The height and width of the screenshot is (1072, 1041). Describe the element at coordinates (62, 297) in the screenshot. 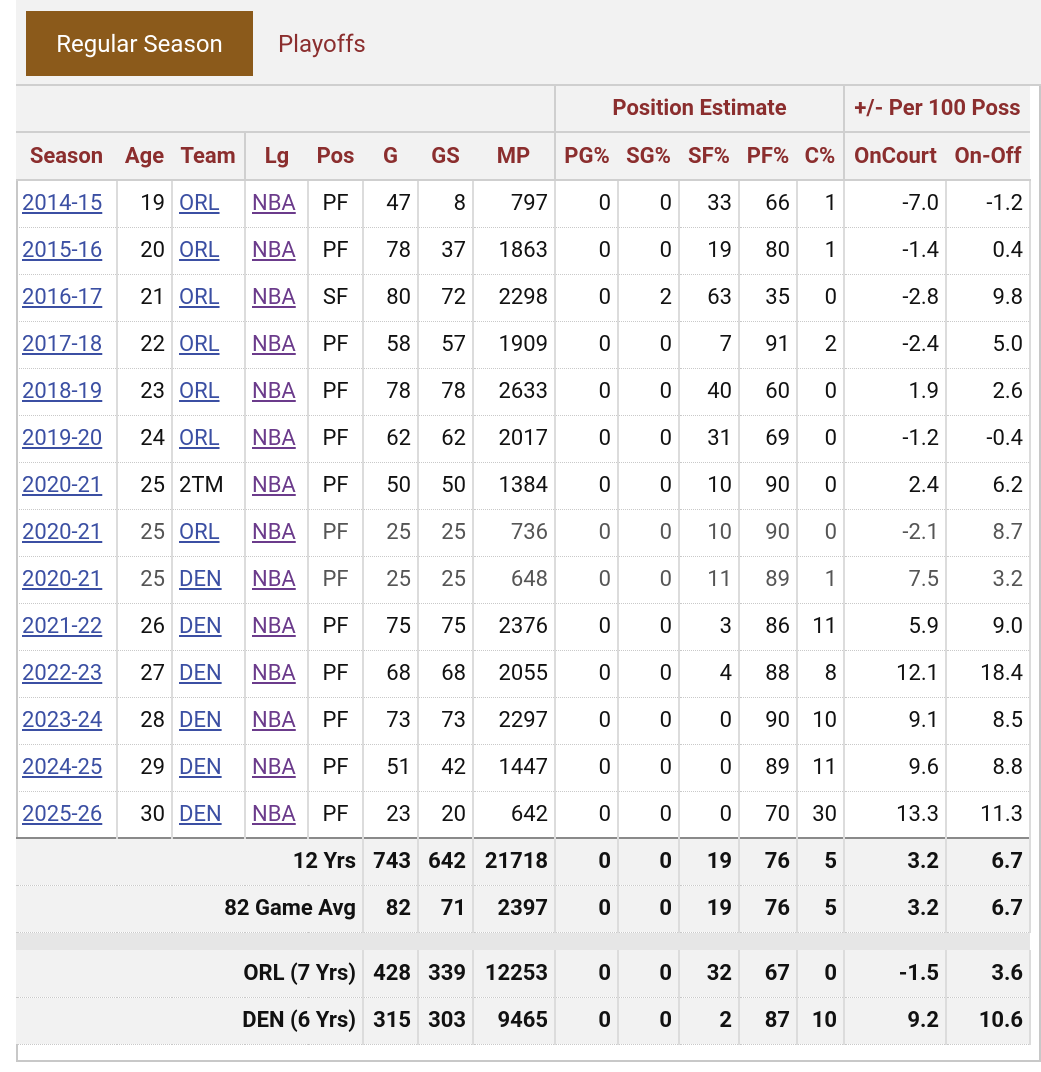

I see `season-link: 2016-17` at that location.